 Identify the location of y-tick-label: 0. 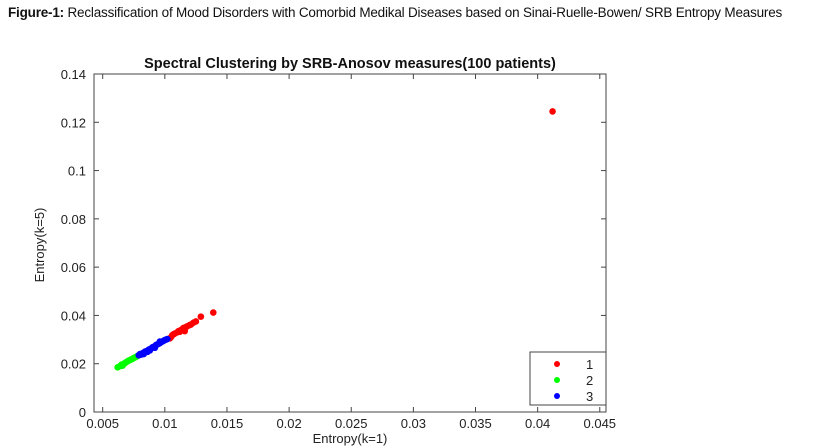
(82, 412).